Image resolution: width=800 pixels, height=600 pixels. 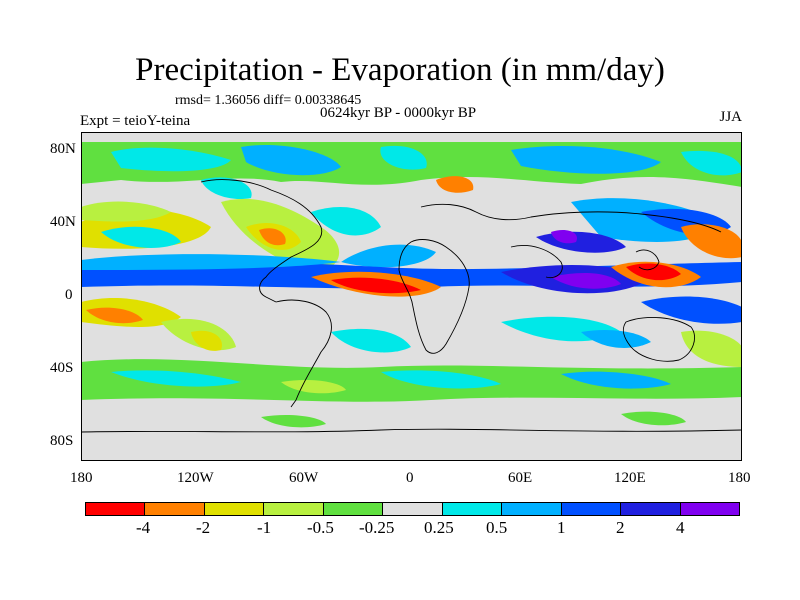 I want to click on colorbar-label: 0.25, so click(x=439, y=527).